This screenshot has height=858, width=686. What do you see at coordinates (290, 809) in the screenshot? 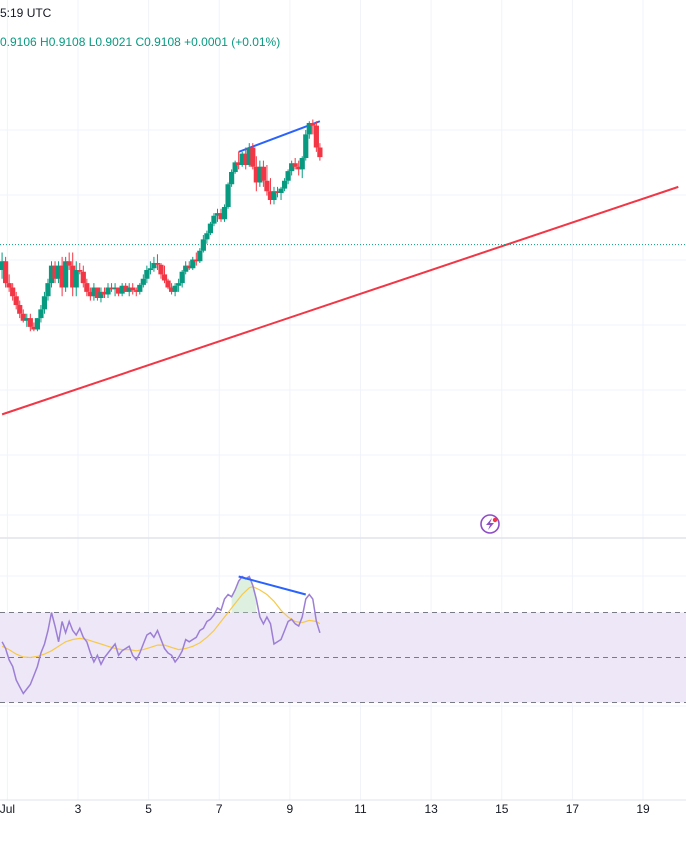
I see `x-tick-label: 9` at bounding box center [290, 809].